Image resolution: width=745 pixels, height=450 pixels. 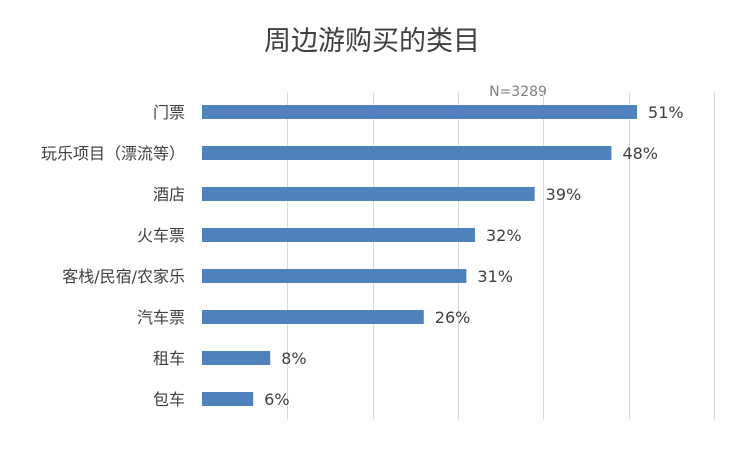 I want to click on value-label-7: 6%, so click(x=276, y=399).